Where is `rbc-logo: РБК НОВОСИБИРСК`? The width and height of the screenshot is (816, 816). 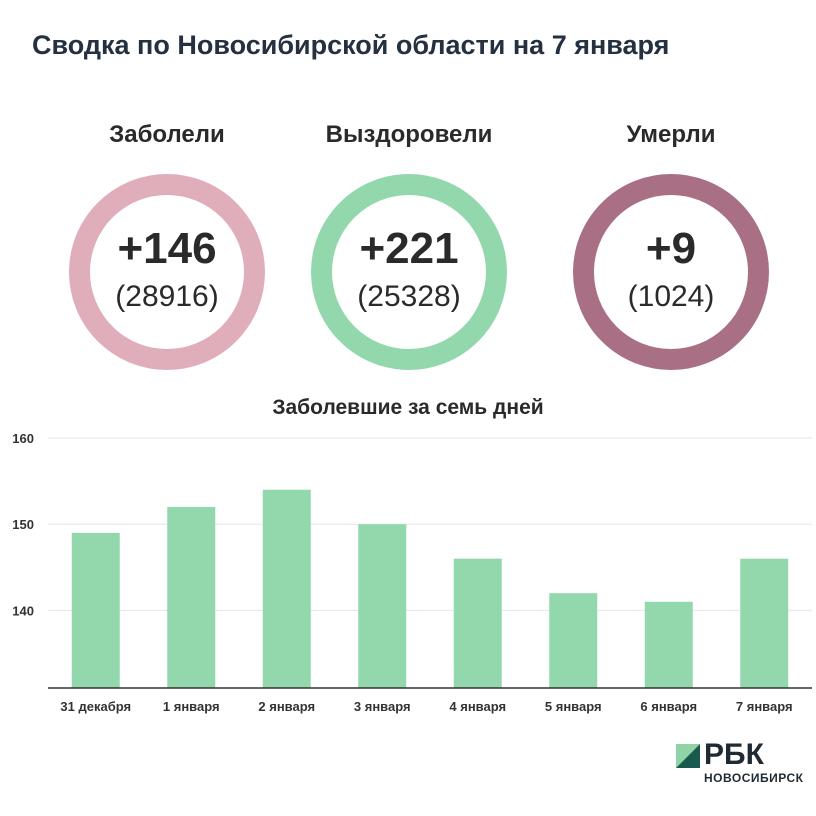 rbc-logo: РБК НОВОСИБИРСК is located at coordinates (744, 765).